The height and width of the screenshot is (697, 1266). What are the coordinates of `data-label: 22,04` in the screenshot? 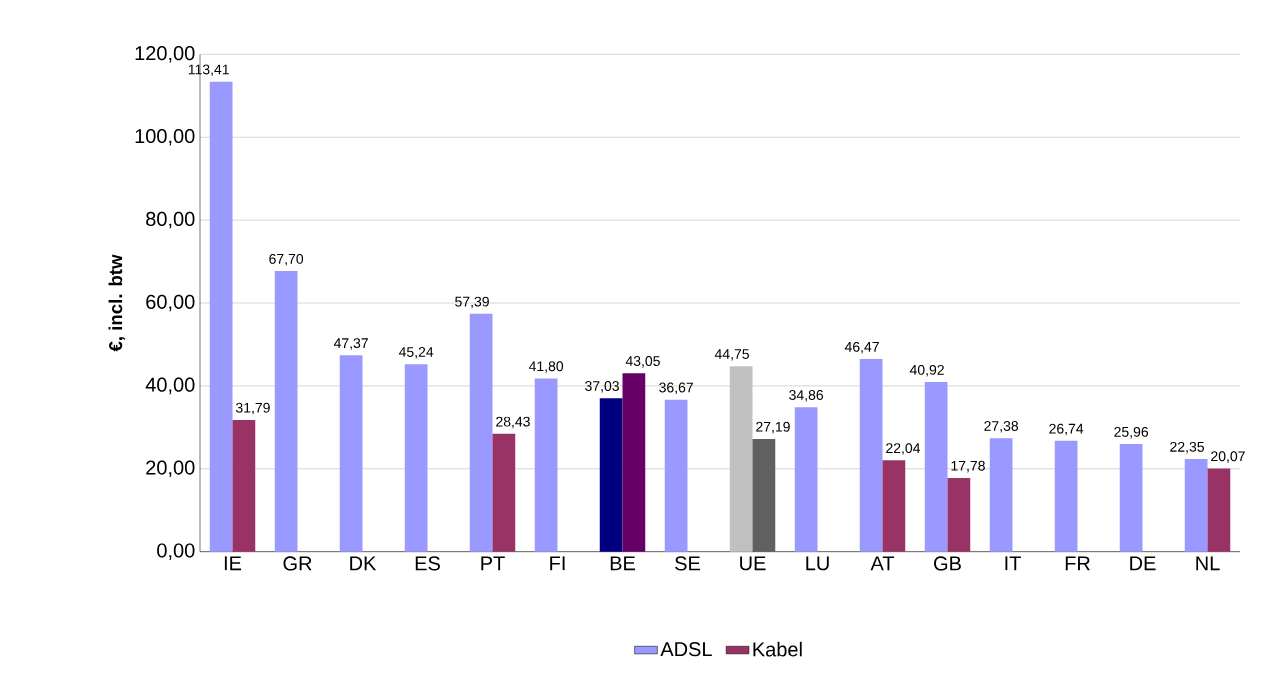 It's located at (903, 449).